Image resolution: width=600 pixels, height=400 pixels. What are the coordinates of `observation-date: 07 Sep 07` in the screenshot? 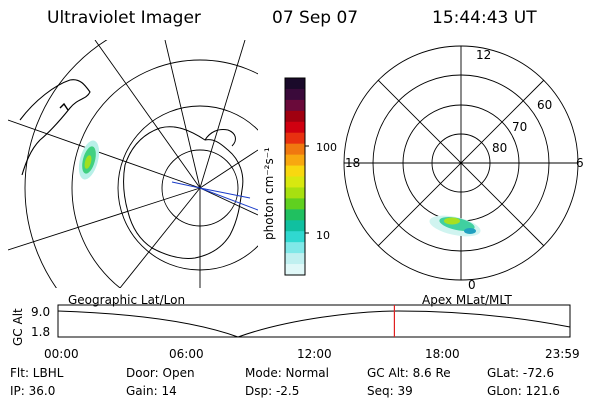 It's located at (315, 18).